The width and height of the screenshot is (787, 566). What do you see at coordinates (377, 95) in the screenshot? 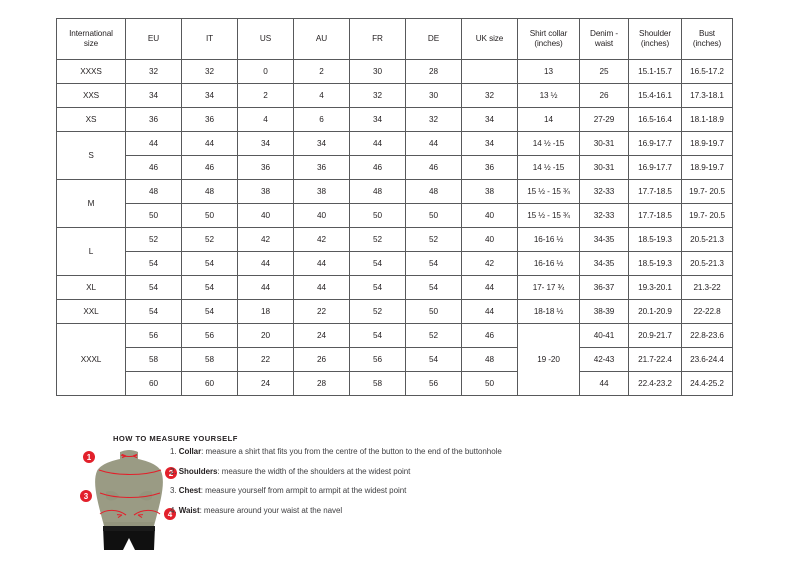
I see `cell-fr: 32` at bounding box center [377, 95].